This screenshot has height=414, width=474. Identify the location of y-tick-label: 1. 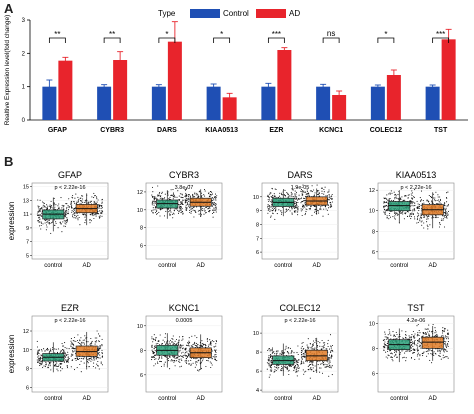
(24, 88).